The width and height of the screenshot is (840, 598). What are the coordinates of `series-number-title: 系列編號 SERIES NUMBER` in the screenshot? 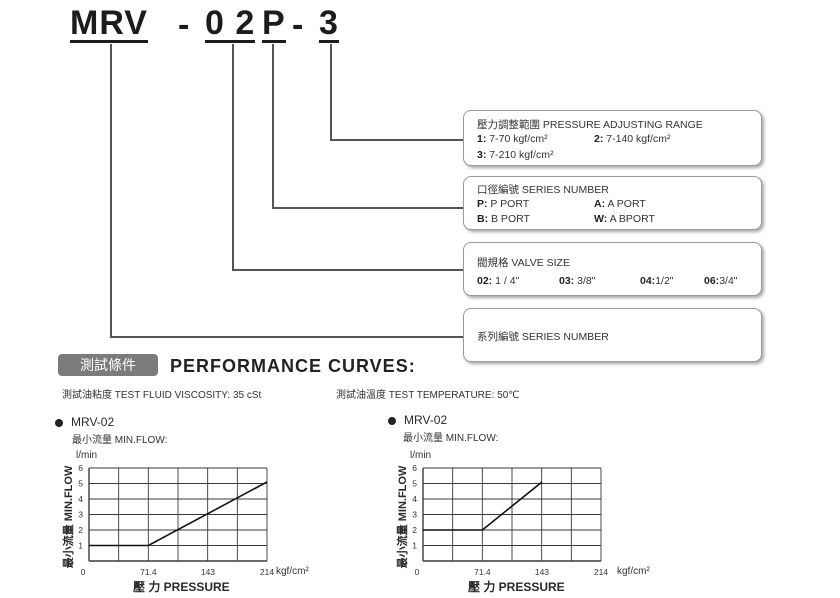 It's located at (543, 337).